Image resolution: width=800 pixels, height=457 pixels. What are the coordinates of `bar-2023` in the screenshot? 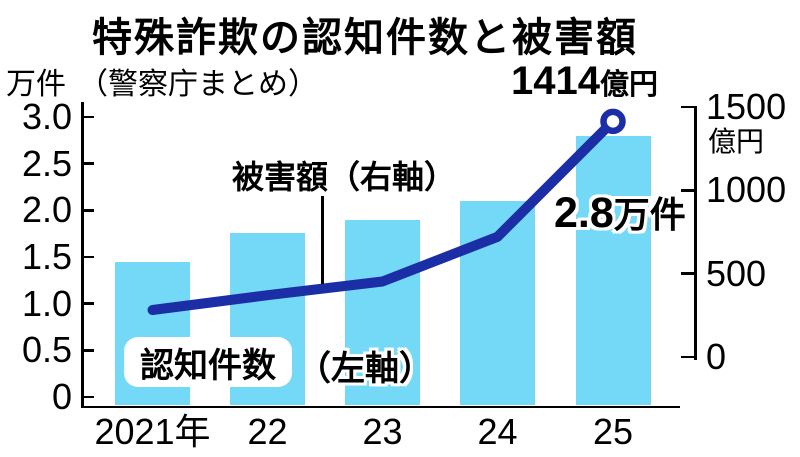 It's located at (382, 312).